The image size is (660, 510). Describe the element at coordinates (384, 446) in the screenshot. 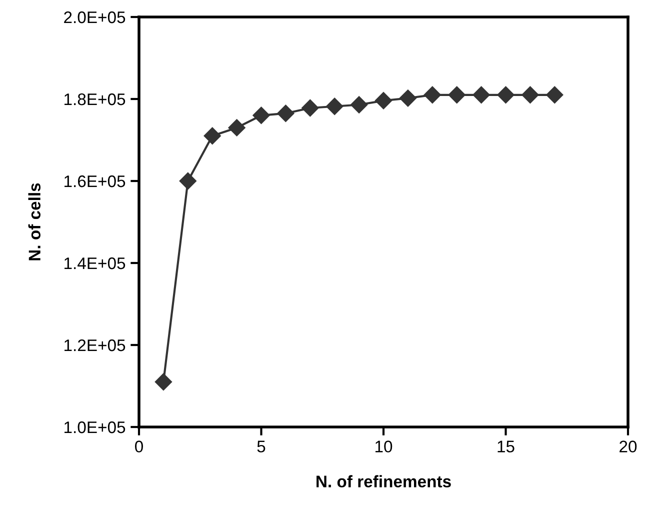

I see `x-tick-label: 10` at that location.